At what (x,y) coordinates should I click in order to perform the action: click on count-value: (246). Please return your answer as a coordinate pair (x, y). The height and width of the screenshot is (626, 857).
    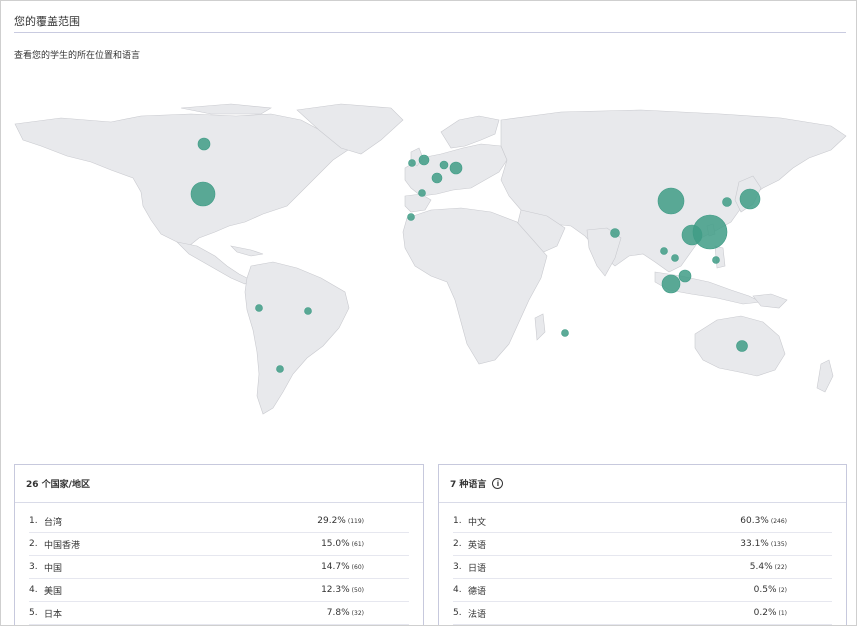
    Looking at the image, I should click on (778, 521).